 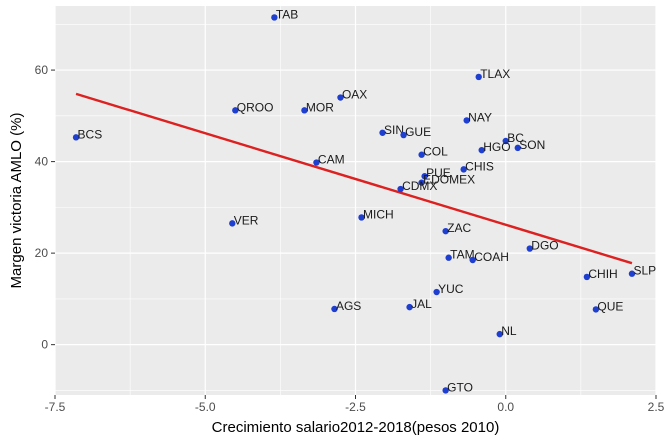 I want to click on data-point-tab: TAB, so click(x=284, y=14).